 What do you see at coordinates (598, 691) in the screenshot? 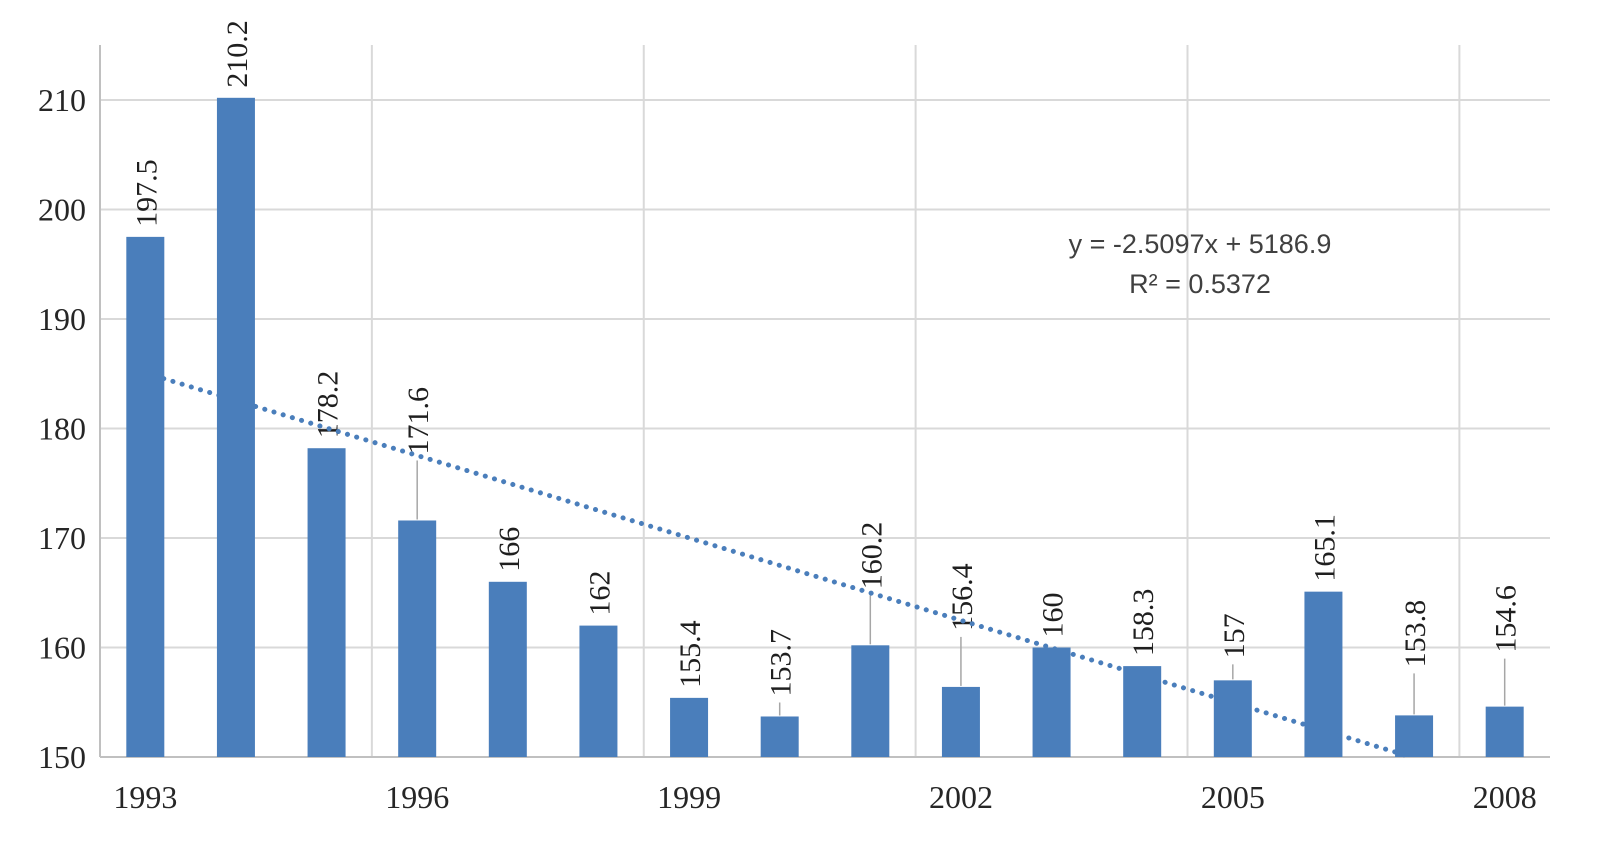
I see `bar-1998` at bounding box center [598, 691].